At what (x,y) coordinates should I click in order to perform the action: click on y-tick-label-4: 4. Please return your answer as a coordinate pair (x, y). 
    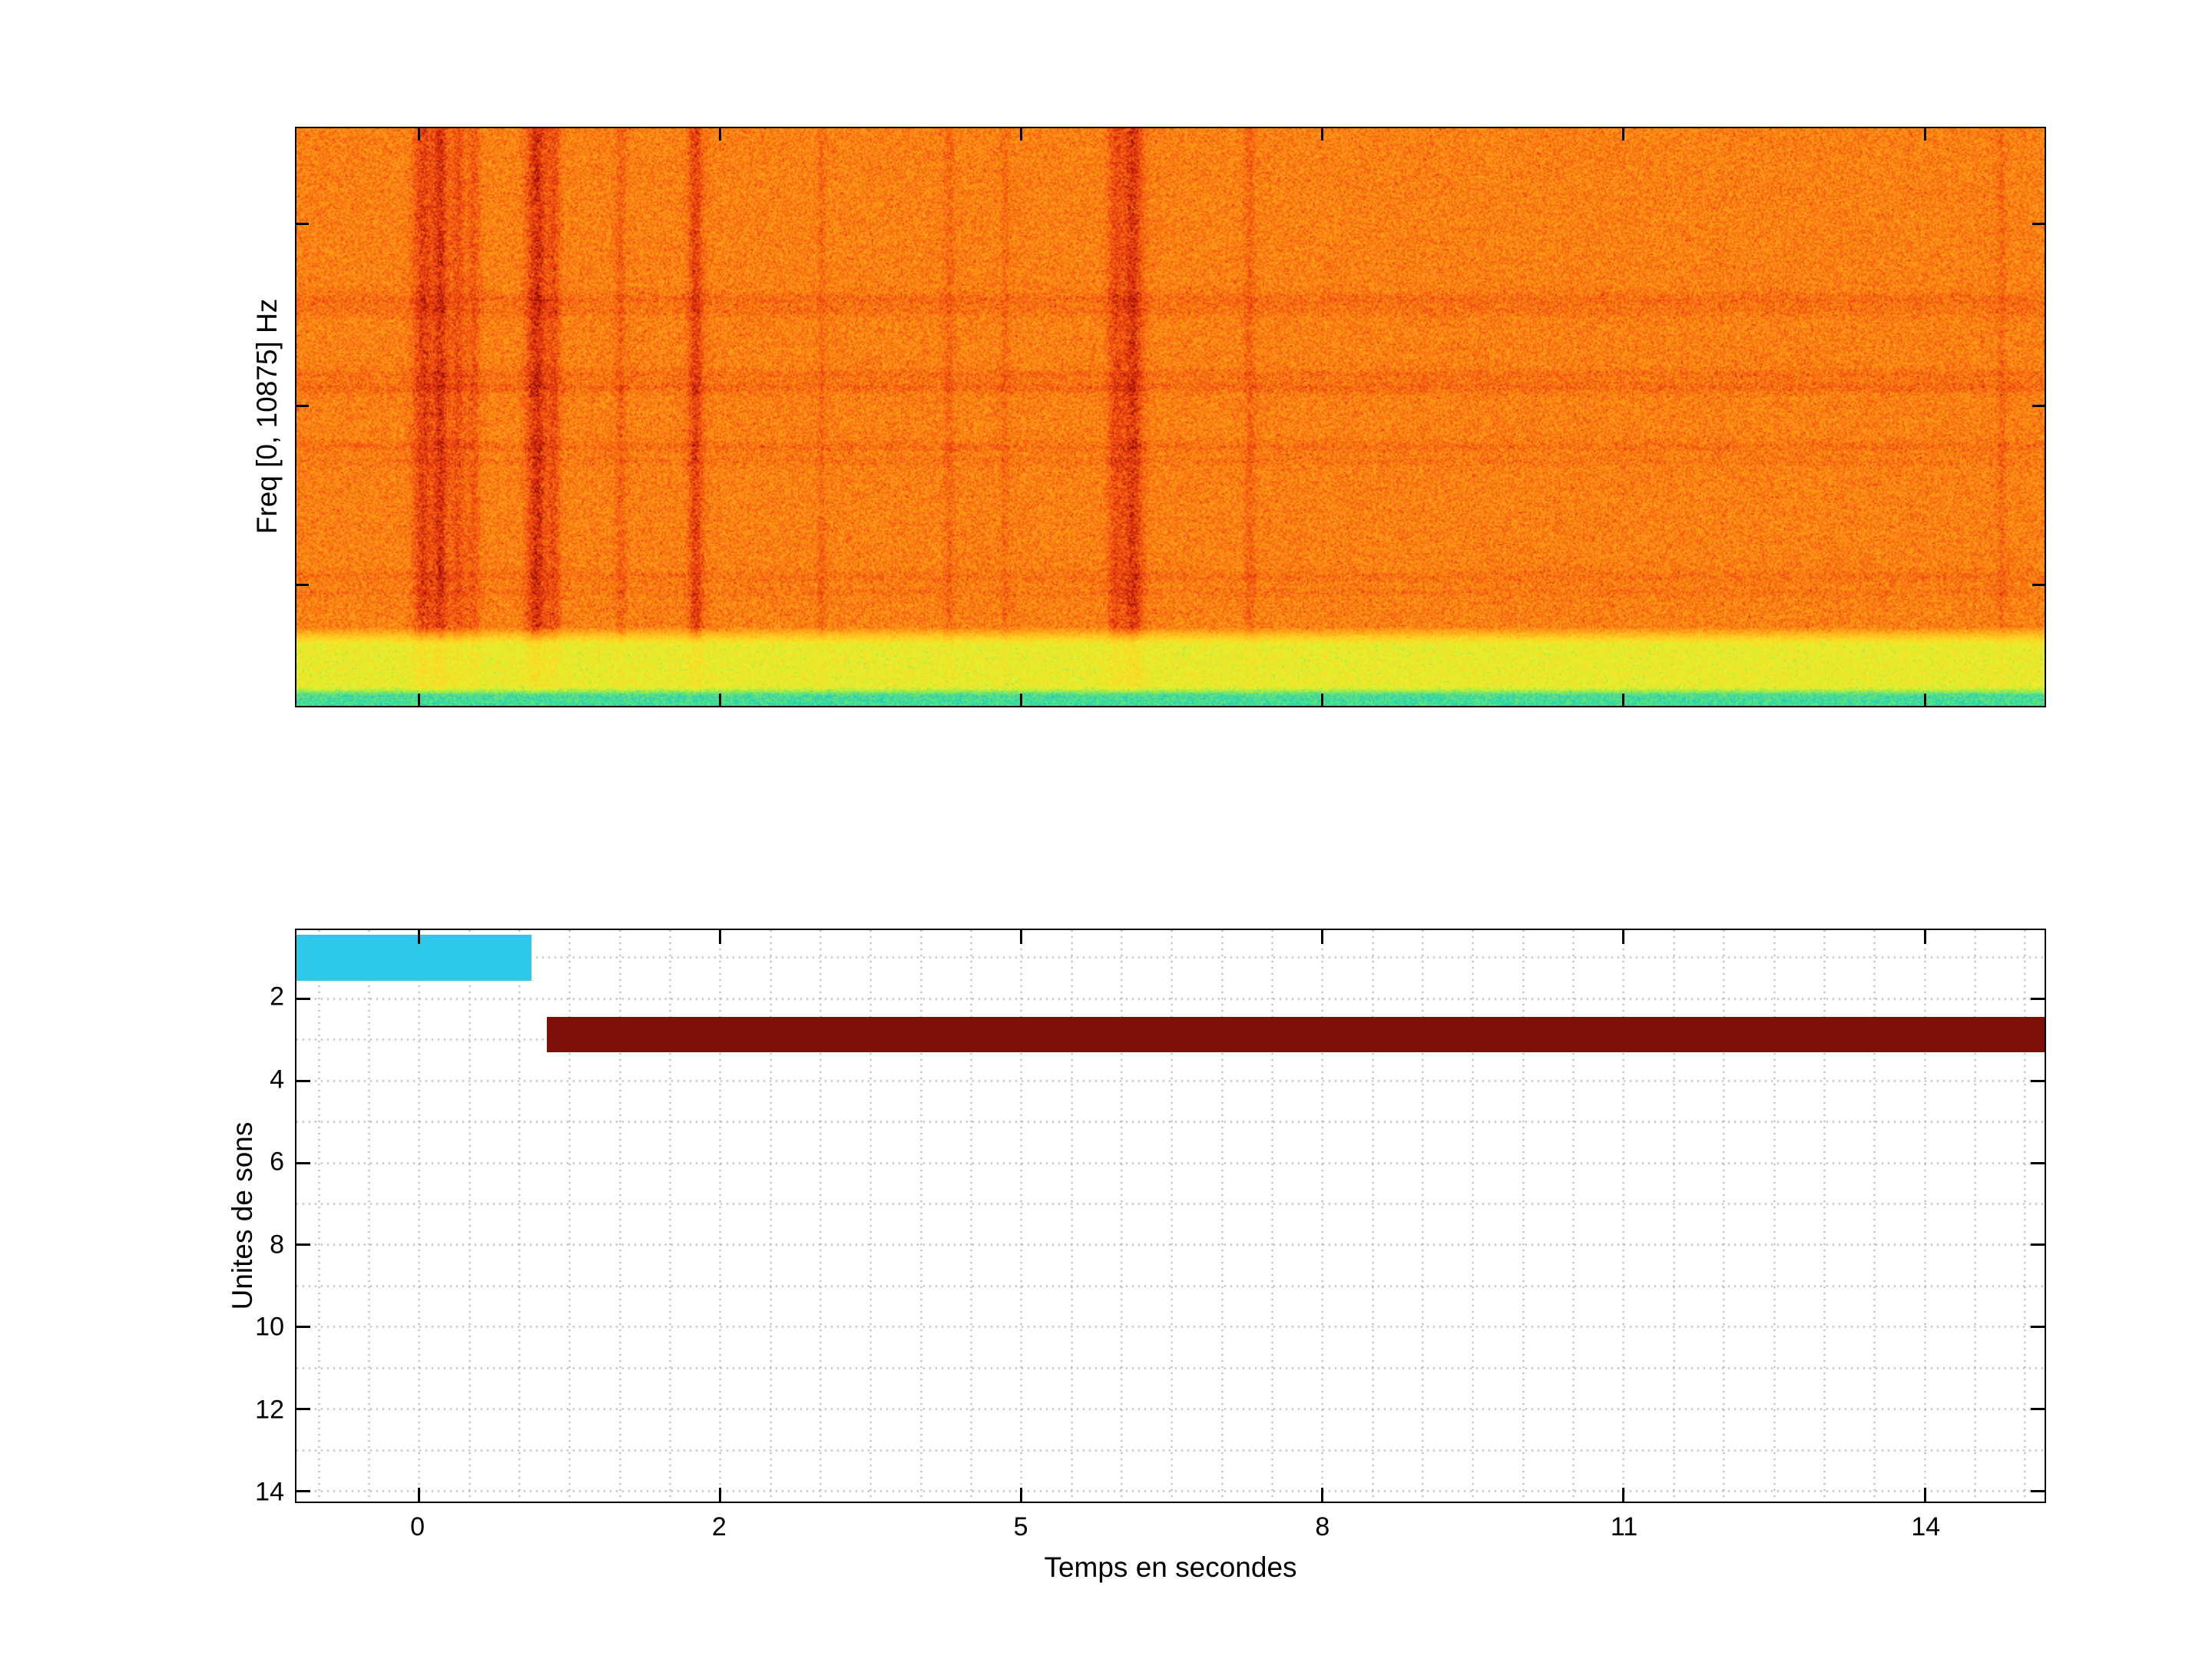
    Looking at the image, I should click on (277, 1079).